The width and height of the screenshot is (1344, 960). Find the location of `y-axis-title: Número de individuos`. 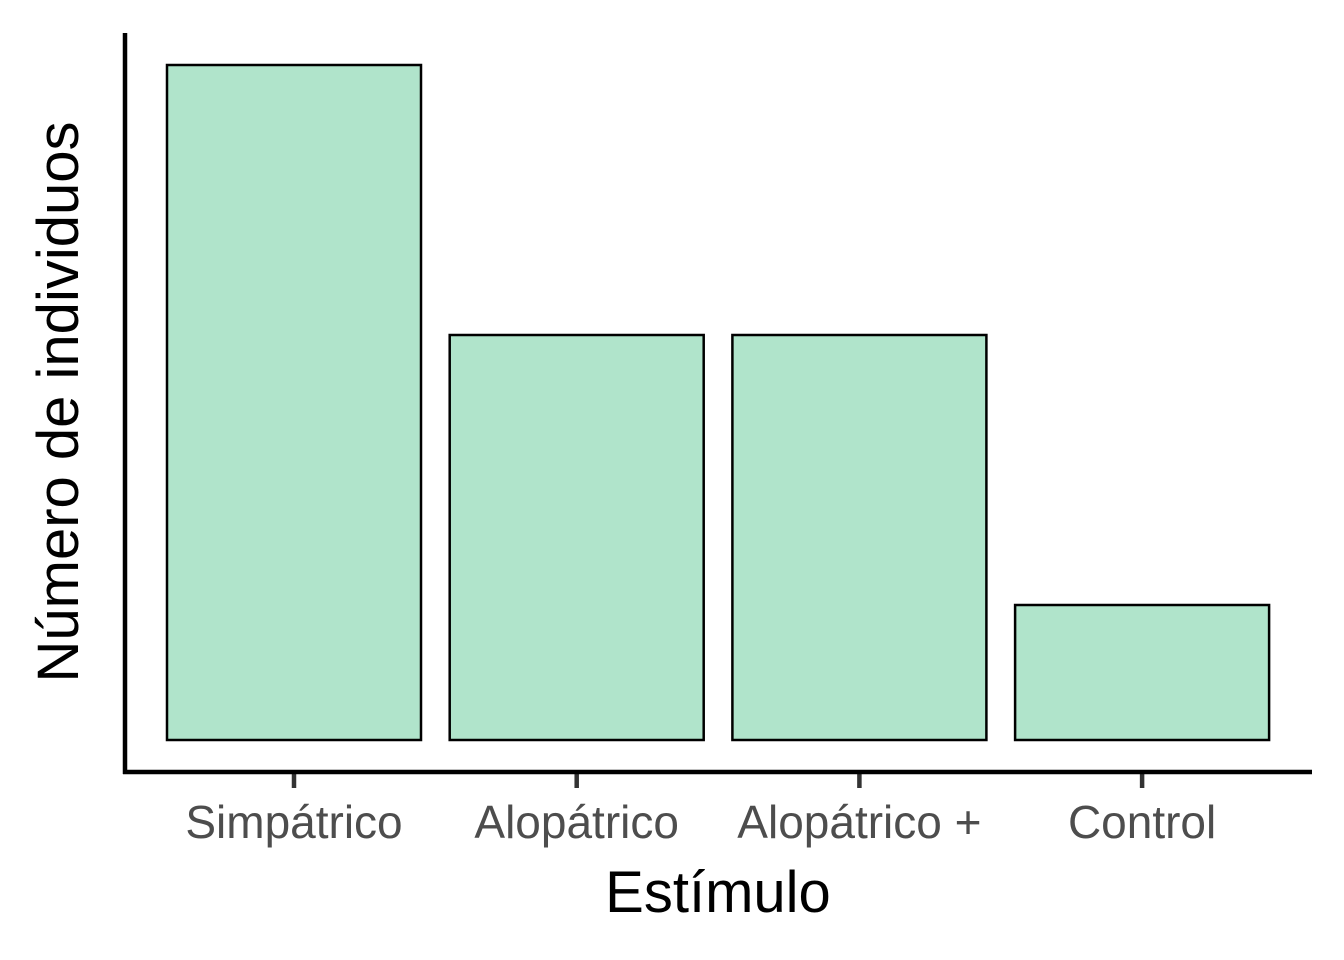

y-axis-title: Número de individuos is located at coordinates (58, 402).